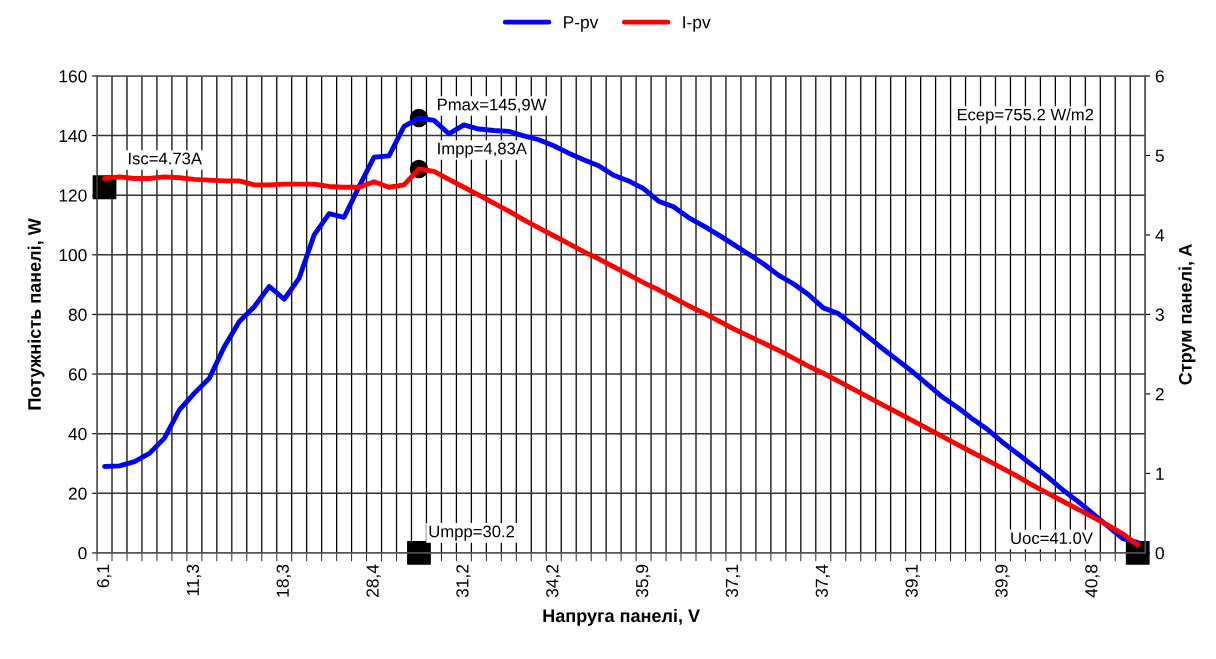 The width and height of the screenshot is (1216, 659). I want to click on x-tick-label: 37,1, so click(733, 581).